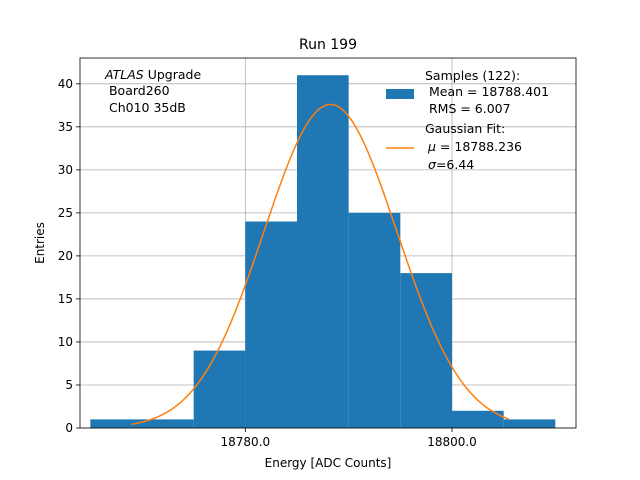 This screenshot has width=640, height=480. Describe the element at coordinates (465, 128) in the screenshot. I see `legend-fit-title: Gaussian Fit:` at that location.